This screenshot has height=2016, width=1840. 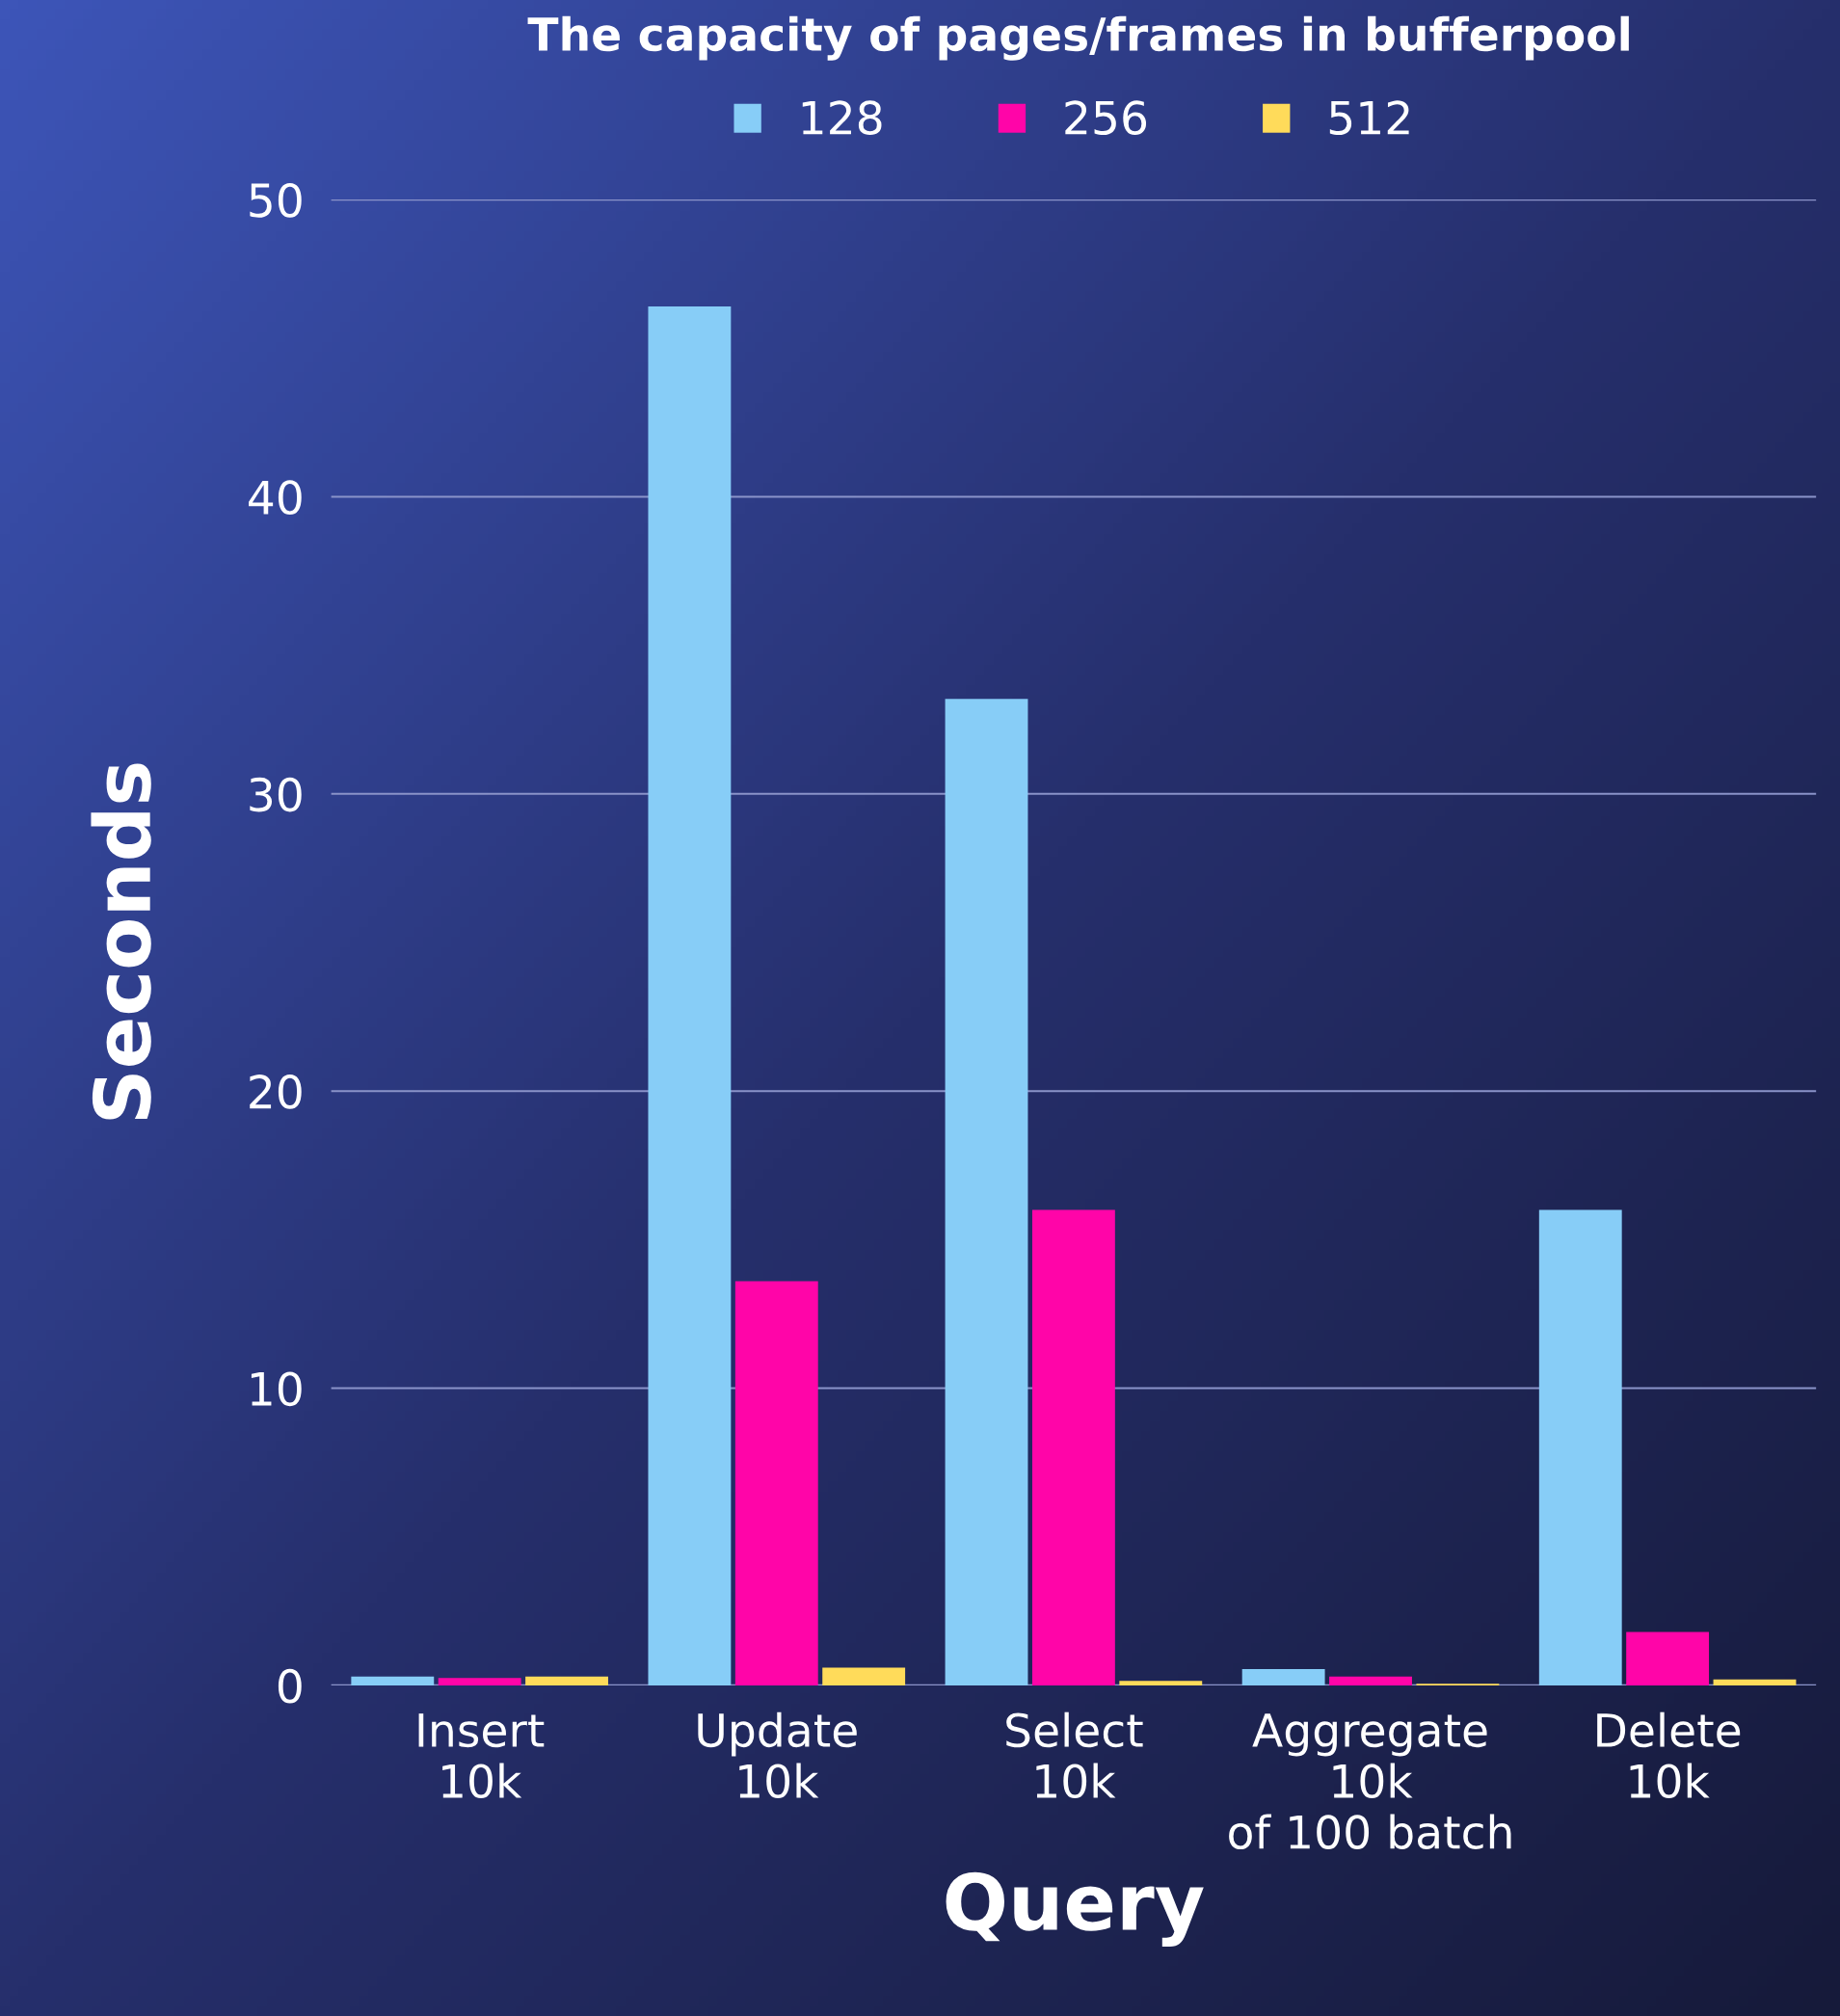 What do you see at coordinates (482, 1756) in the screenshot?
I see `x-tick-label: Insert 10k` at bounding box center [482, 1756].